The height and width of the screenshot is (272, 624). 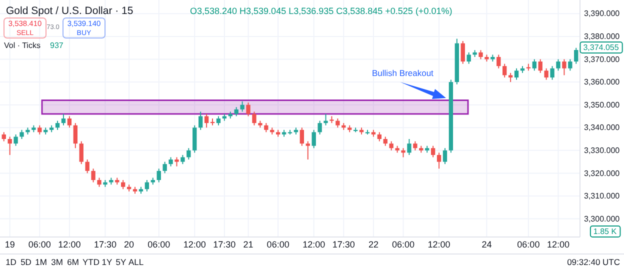 I want to click on y-tick-label: 3,350.000, so click(x=602, y=105).